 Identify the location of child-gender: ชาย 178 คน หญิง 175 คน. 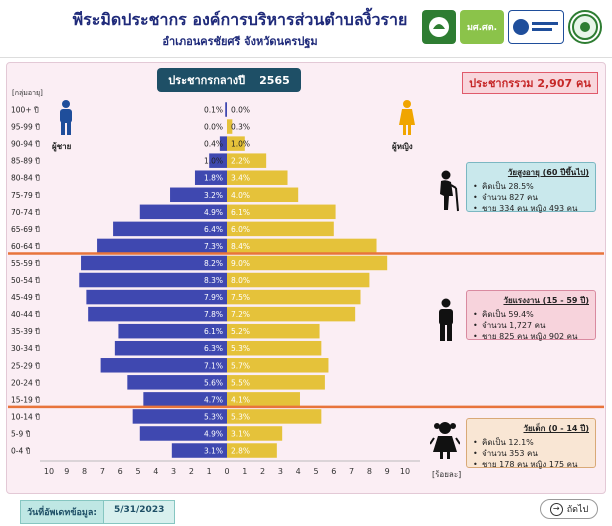
(531, 464).